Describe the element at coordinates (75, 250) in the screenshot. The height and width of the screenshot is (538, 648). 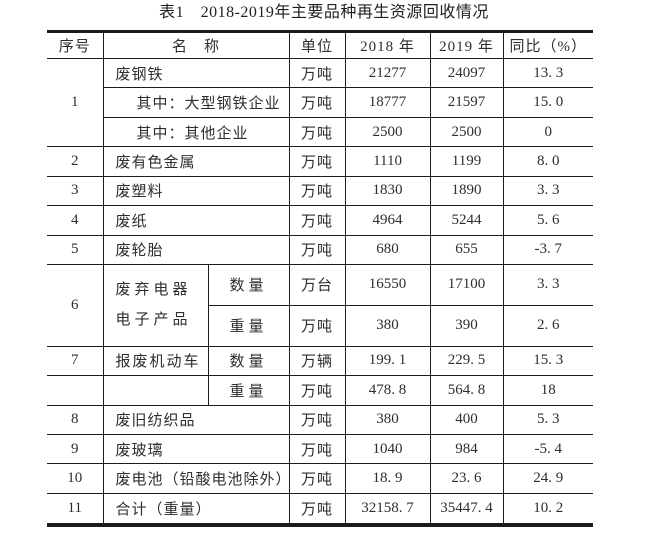
I see `cell-serial: 5` at that location.